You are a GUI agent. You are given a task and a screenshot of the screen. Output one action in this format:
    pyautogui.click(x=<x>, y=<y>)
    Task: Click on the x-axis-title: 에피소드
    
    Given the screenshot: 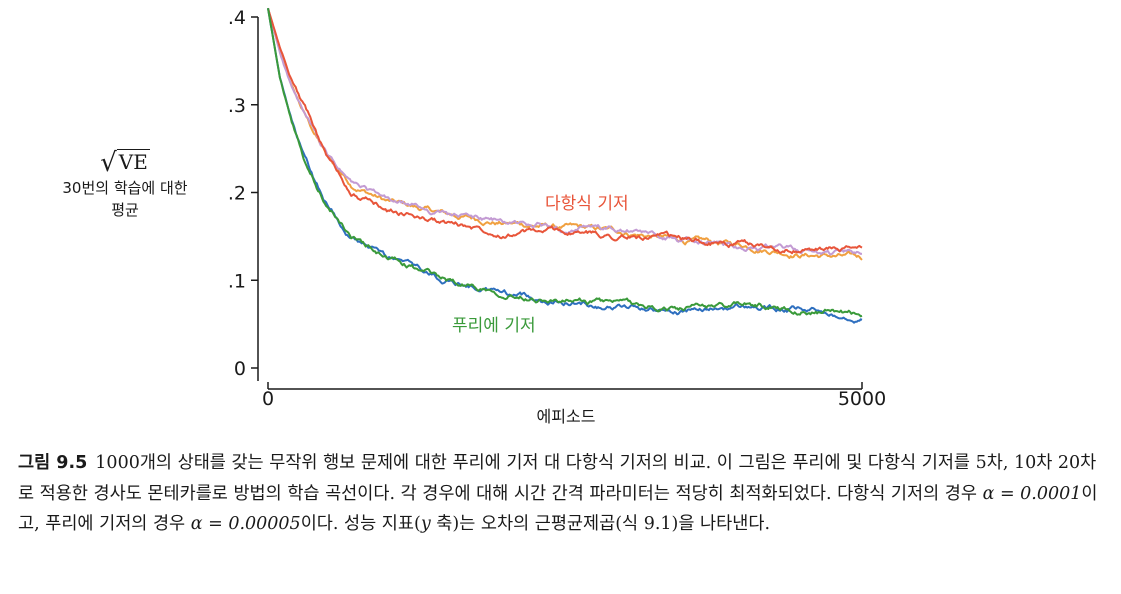 What is the action you would take?
    pyautogui.click(x=566, y=416)
    